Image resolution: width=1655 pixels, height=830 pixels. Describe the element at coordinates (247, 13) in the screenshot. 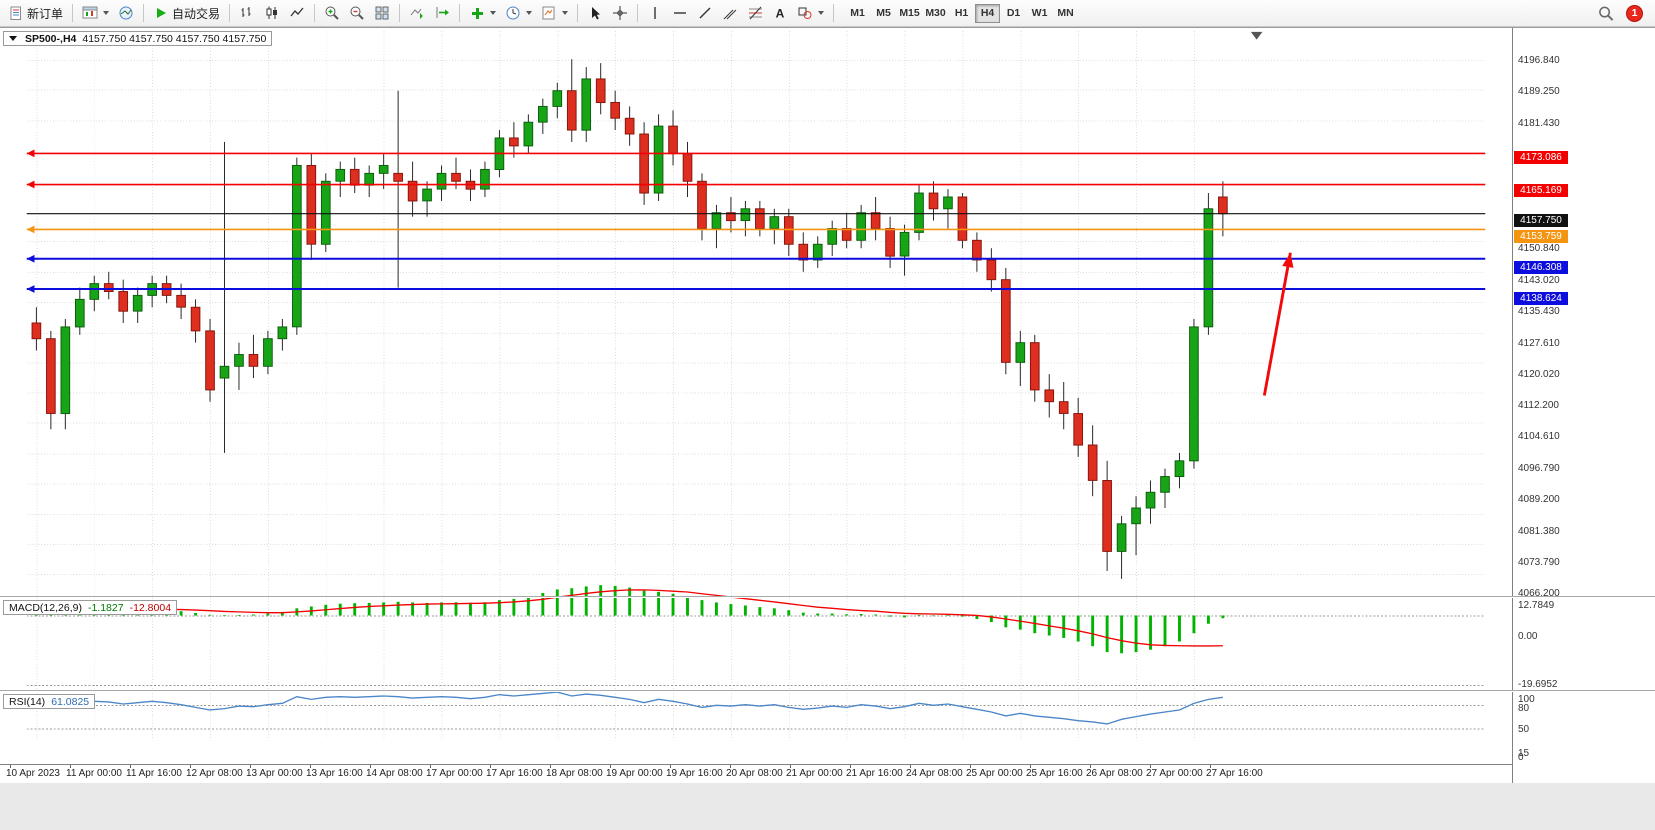

I see `bar-chart-button` at that location.